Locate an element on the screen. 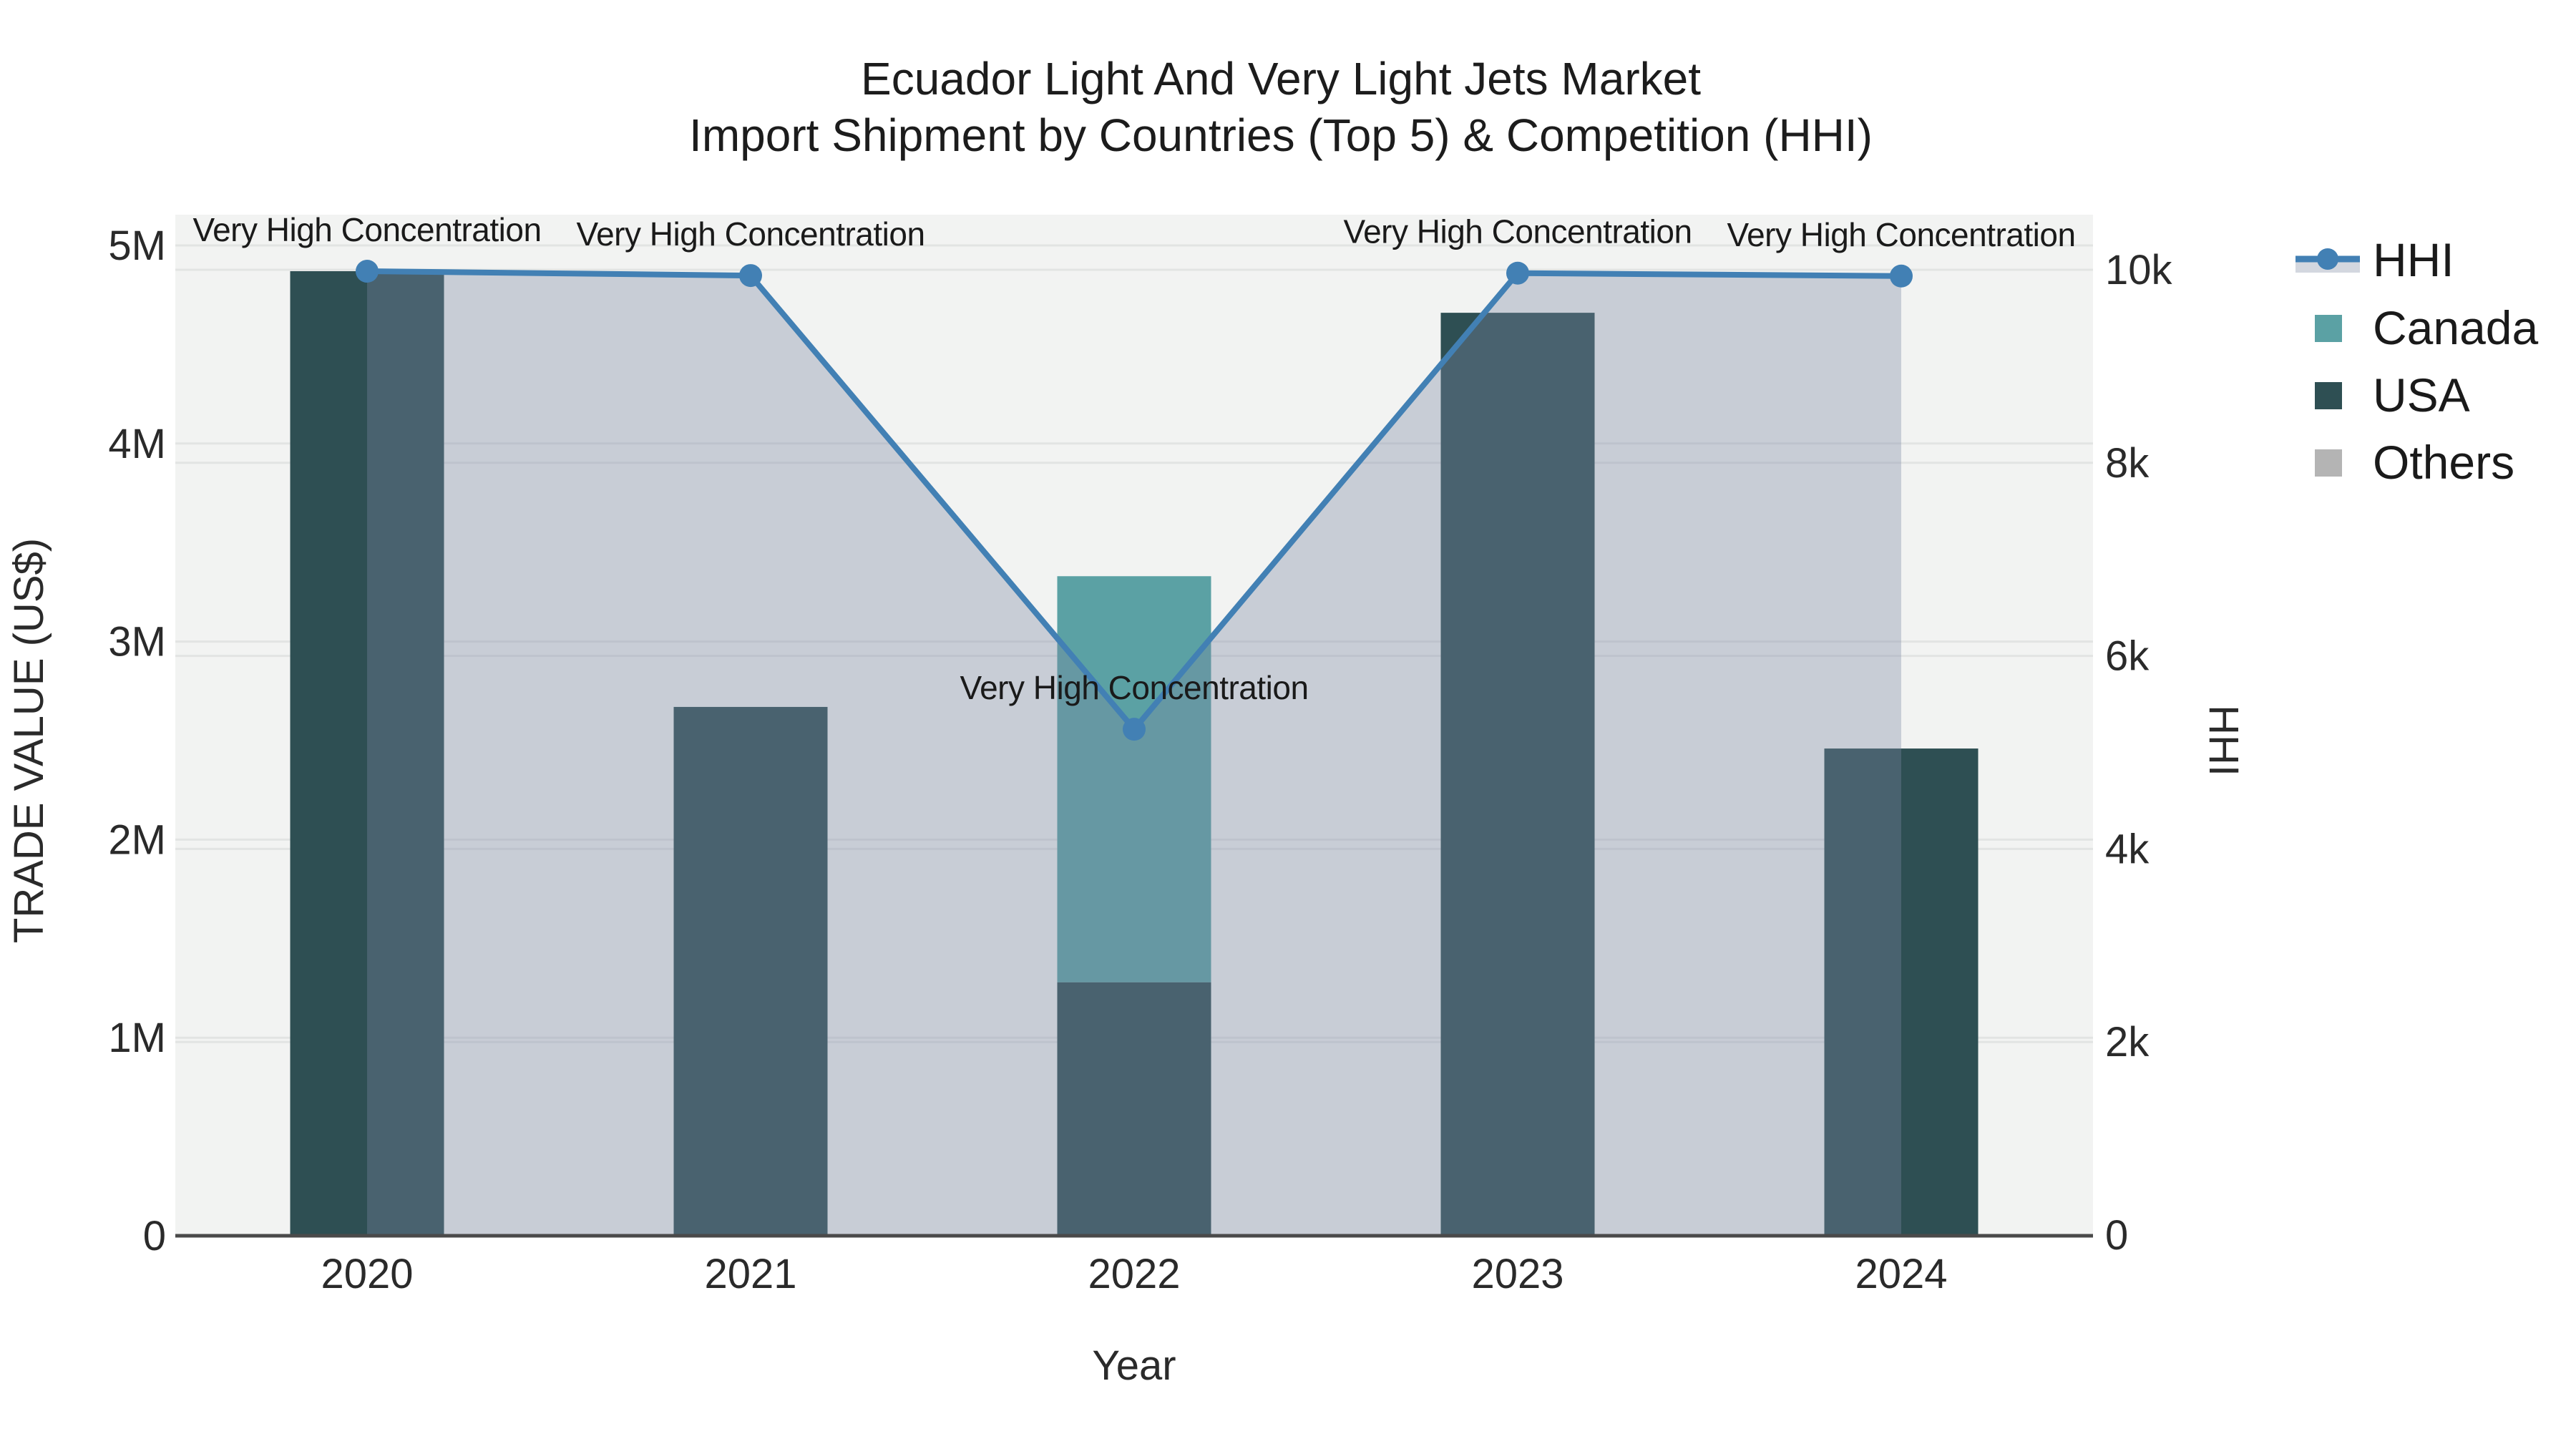  bar-usa-2022 is located at coordinates (1134, 1109).